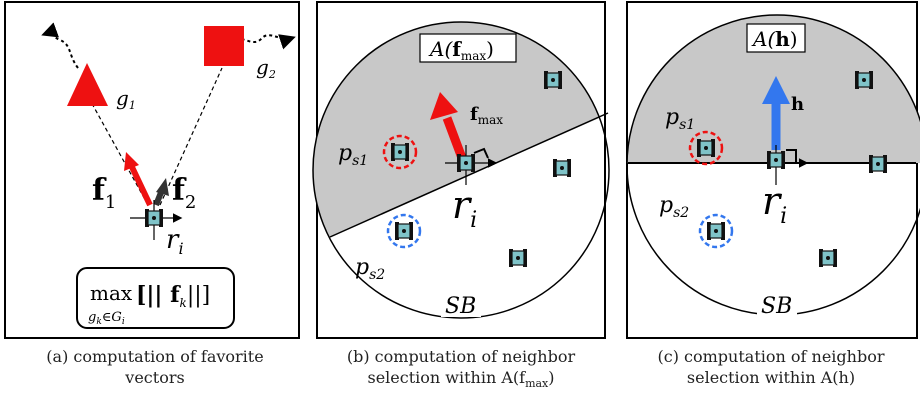 Image resolution: width=920 pixels, height=401 pixels. I want to click on caption-b-line2-text: selection within A(f, so click(446, 377).